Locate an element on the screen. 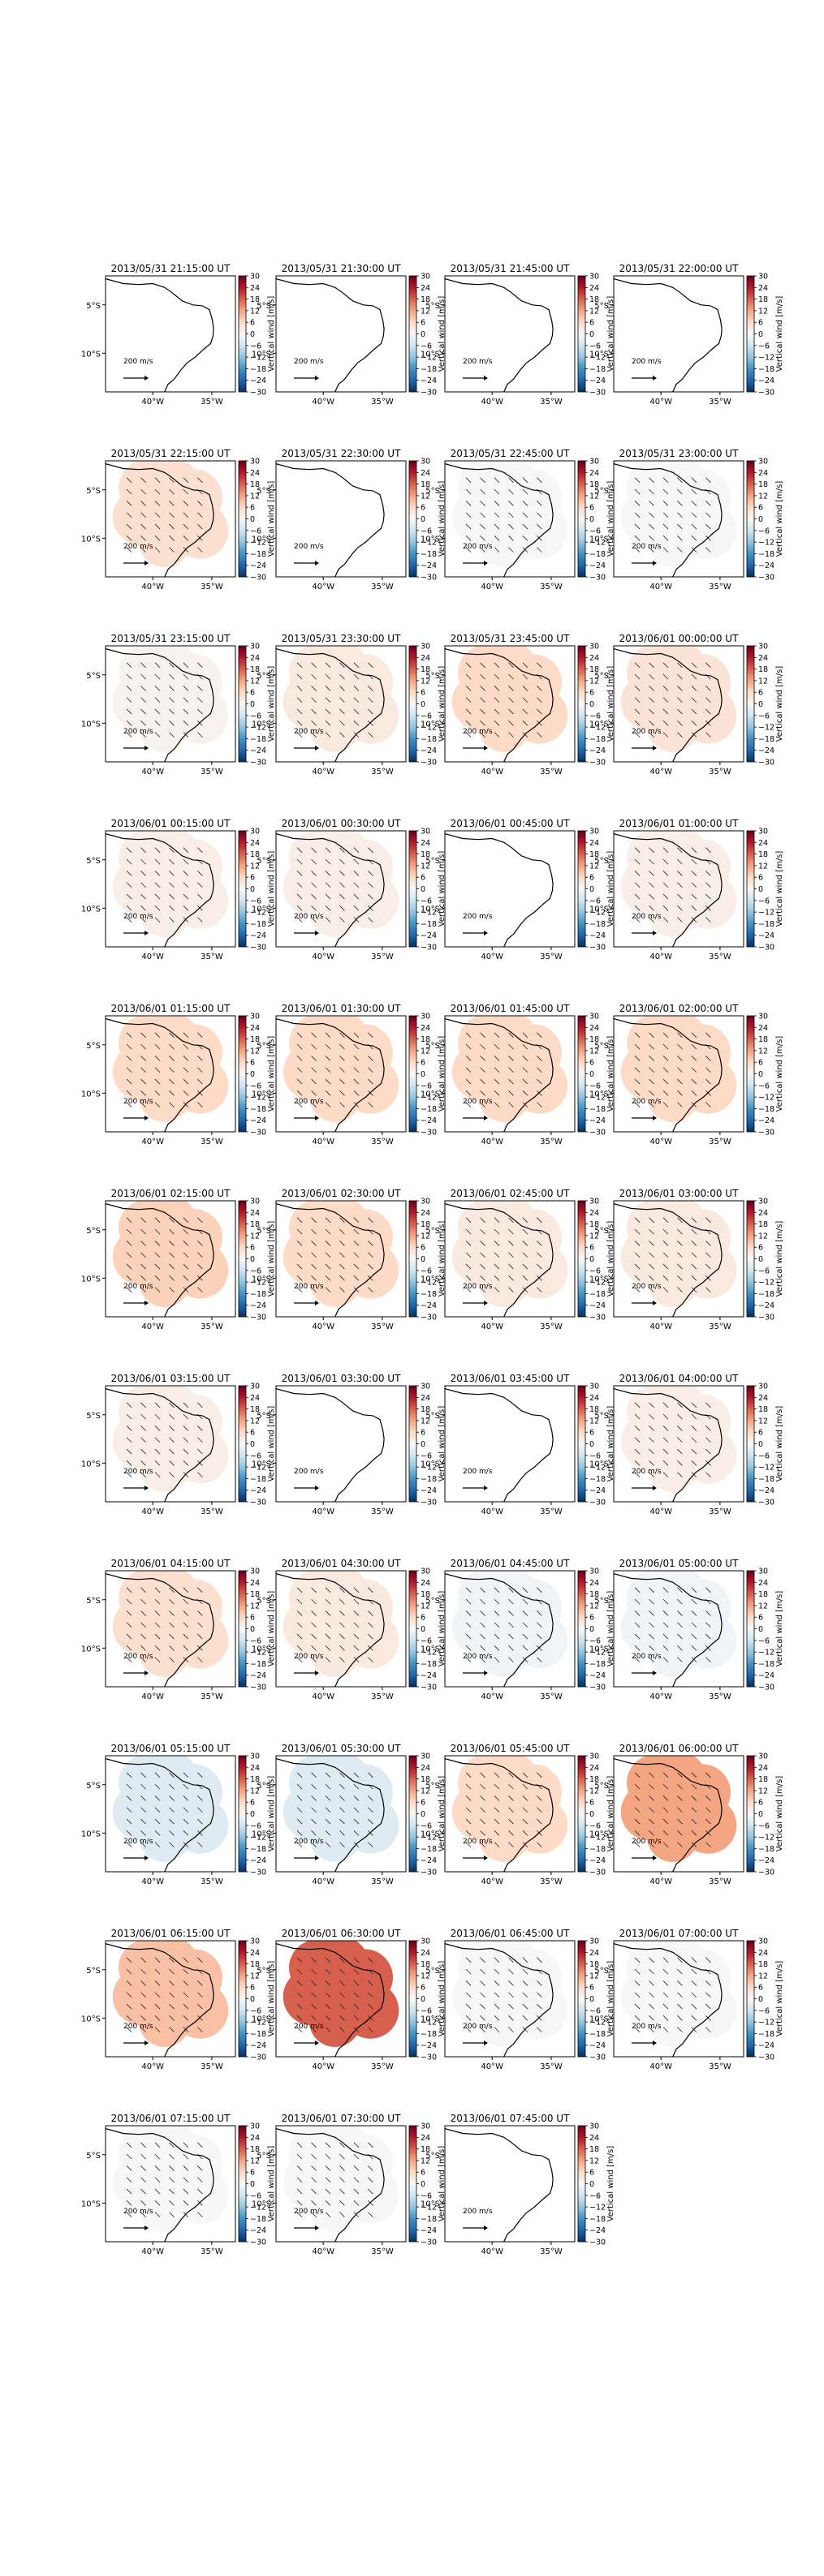  coastline is located at coordinates (330, 335).